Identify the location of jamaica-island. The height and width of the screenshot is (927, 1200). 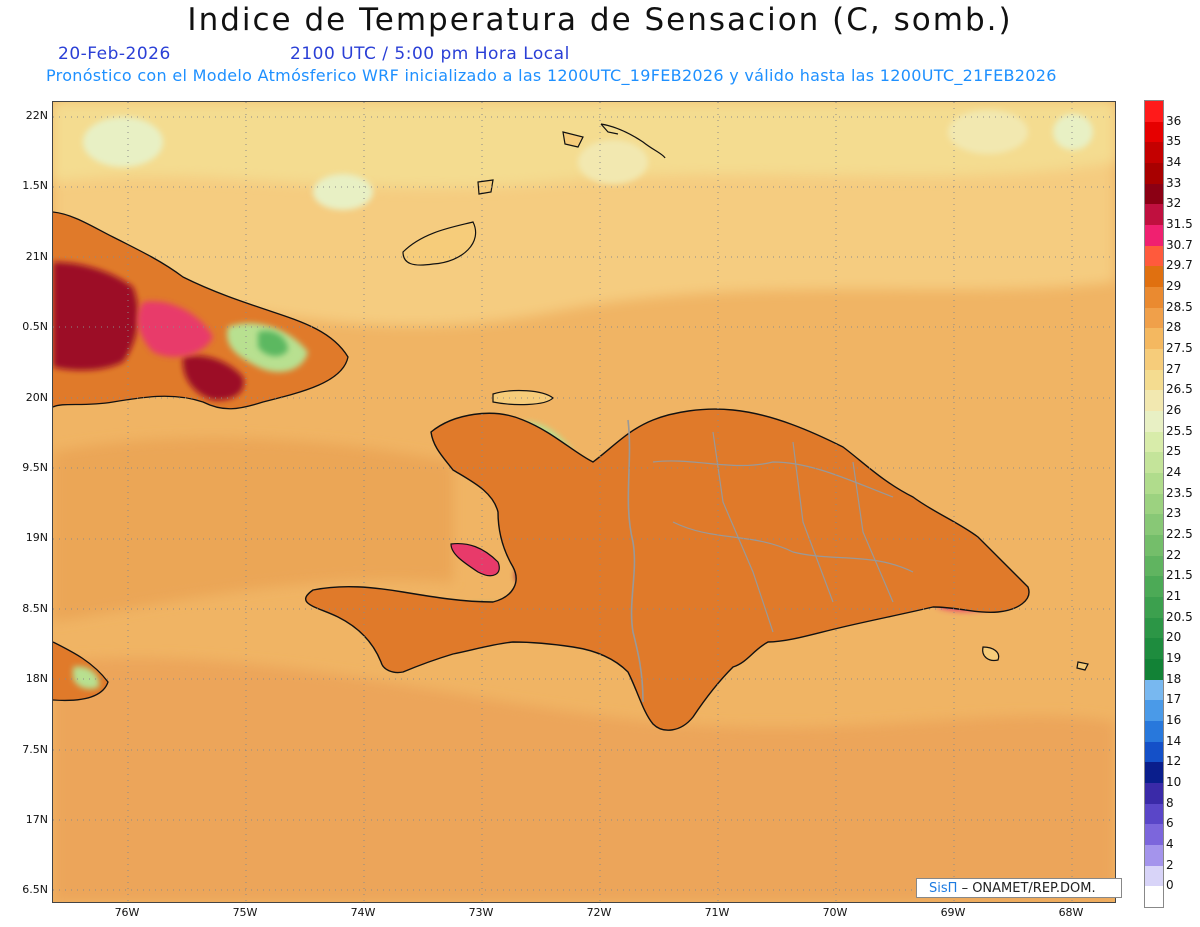
(81, 671).